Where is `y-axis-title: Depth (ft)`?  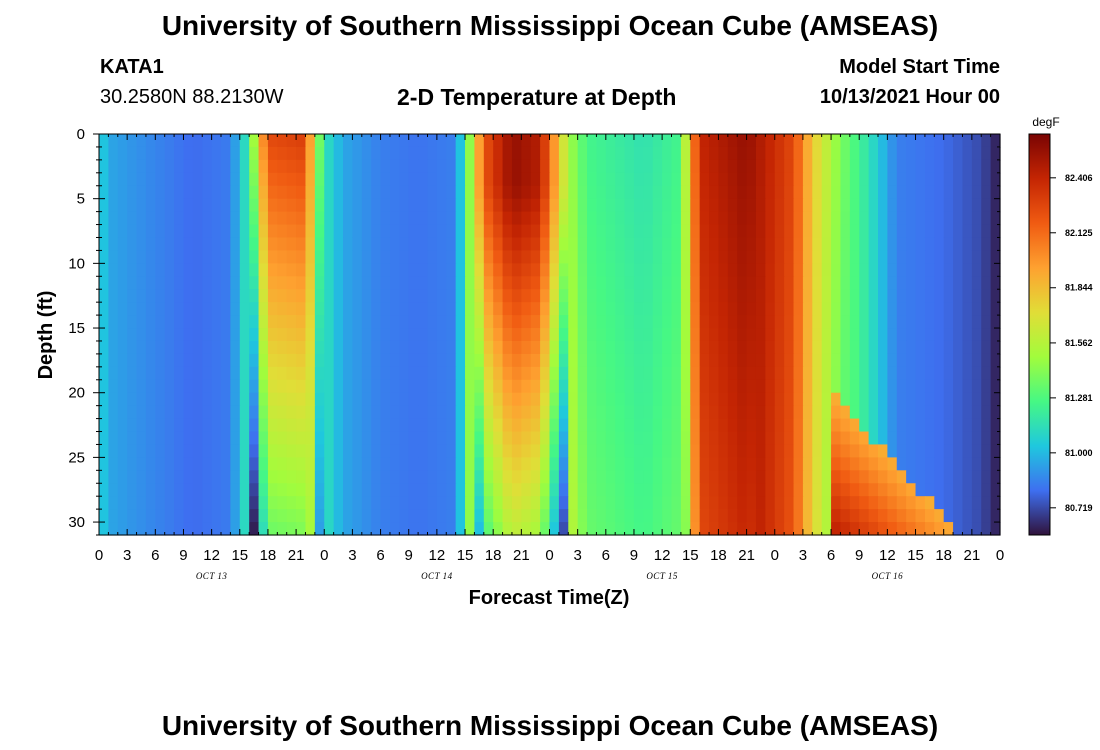
y-axis-title: Depth (ft) is located at coordinates (46, 335).